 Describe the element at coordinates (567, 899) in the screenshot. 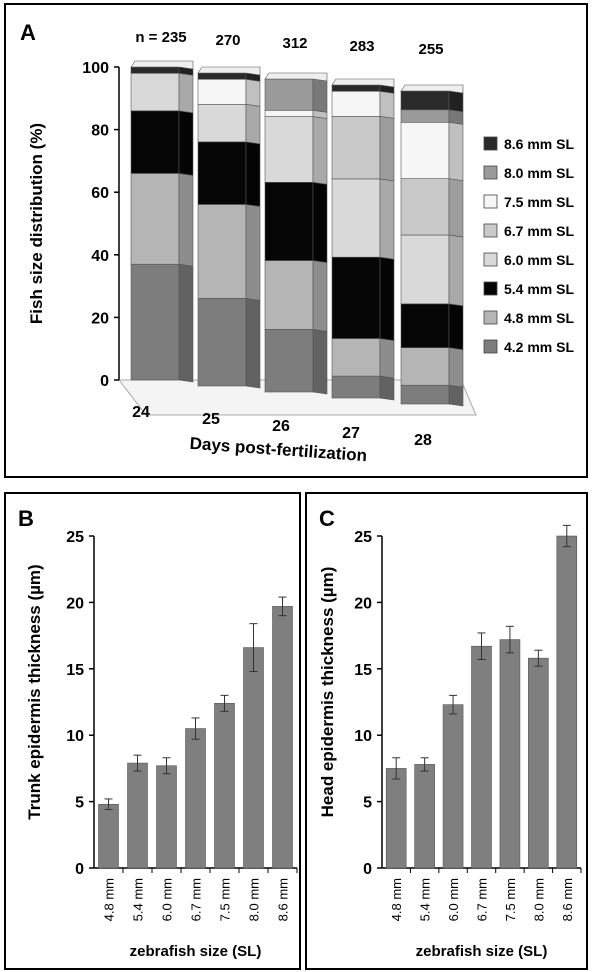

I see `x-tick-label: 8.6 mm` at that location.